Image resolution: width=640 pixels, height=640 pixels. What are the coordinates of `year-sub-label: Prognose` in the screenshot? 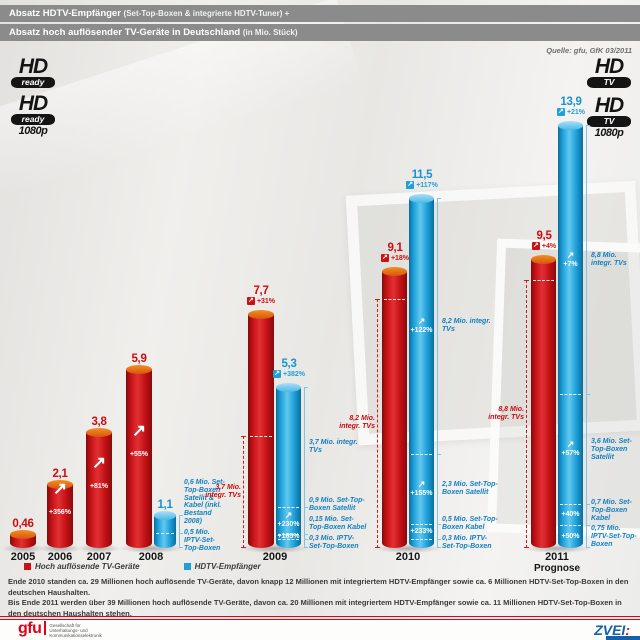 It's located at (557, 568).